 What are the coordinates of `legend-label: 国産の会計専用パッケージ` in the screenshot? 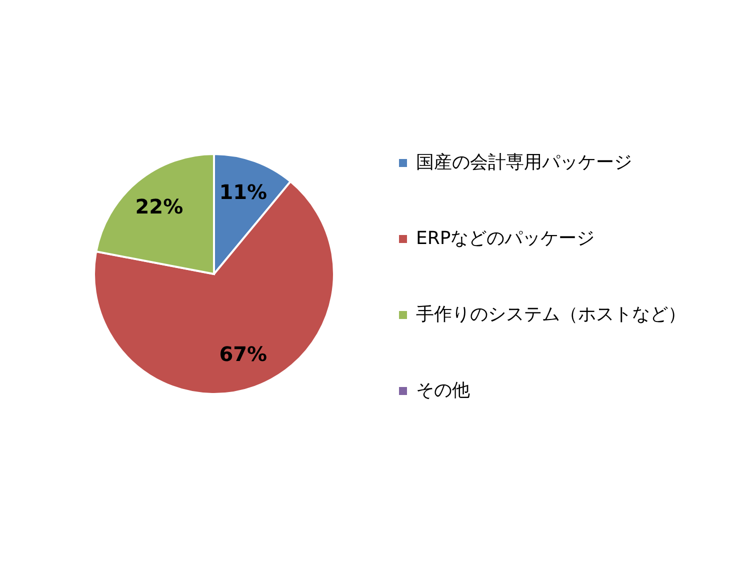 It's located at (524, 162).